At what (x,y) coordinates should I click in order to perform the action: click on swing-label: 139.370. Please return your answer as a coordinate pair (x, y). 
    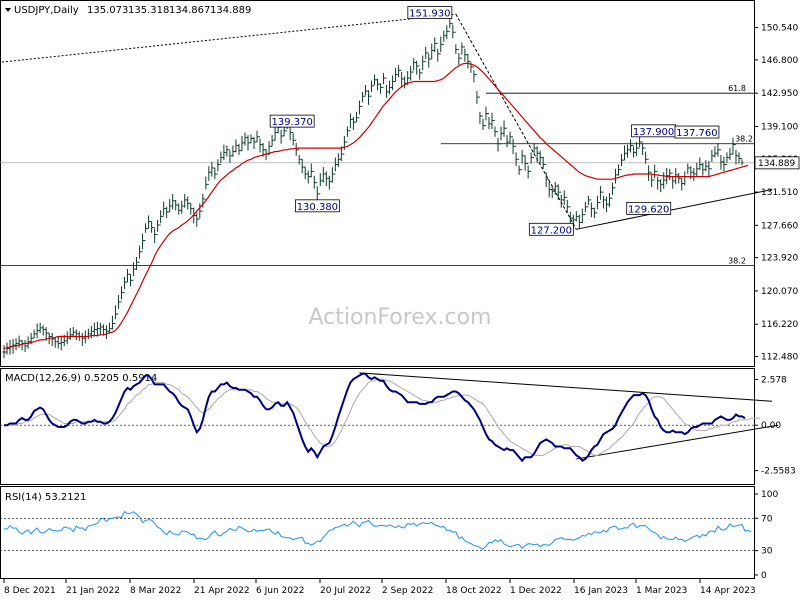
    Looking at the image, I should click on (292, 121).